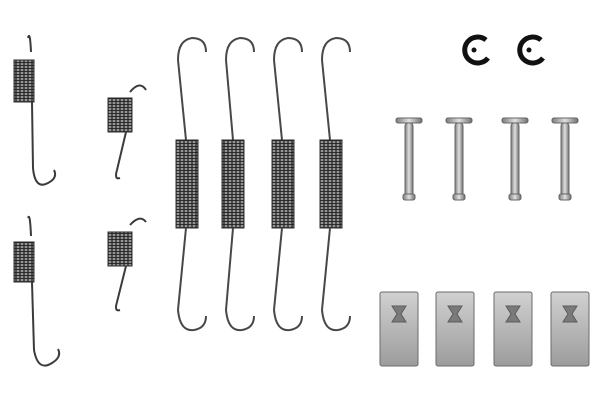  What do you see at coordinates (476, 50) in the screenshot?
I see `e-clip-left` at bounding box center [476, 50].